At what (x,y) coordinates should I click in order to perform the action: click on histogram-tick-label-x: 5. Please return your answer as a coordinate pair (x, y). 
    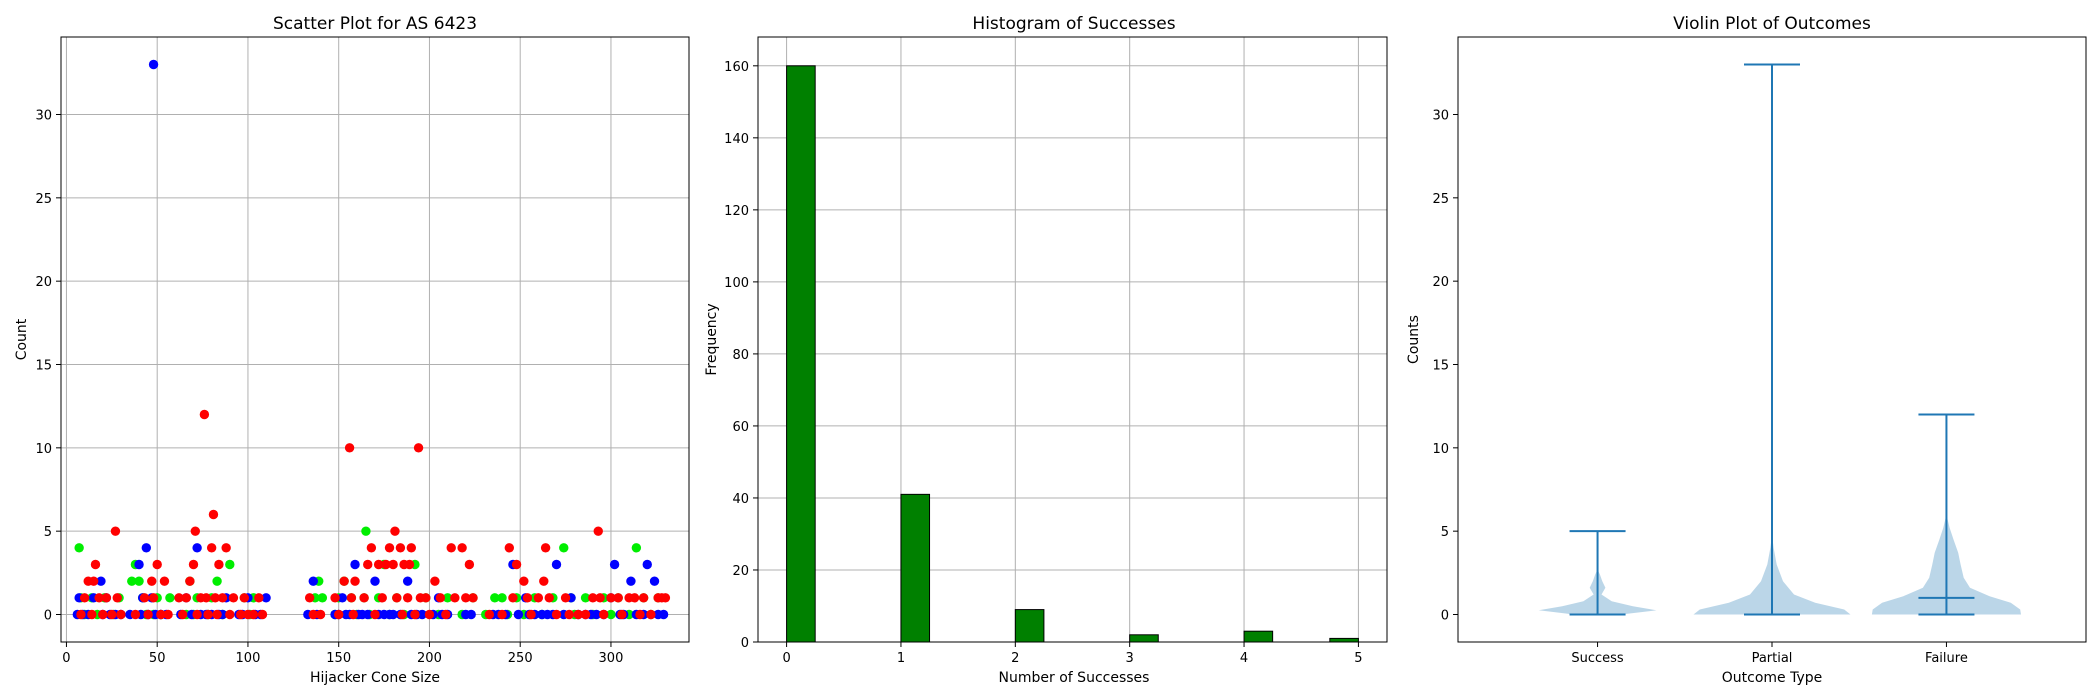
    Looking at the image, I should click on (1358, 658).